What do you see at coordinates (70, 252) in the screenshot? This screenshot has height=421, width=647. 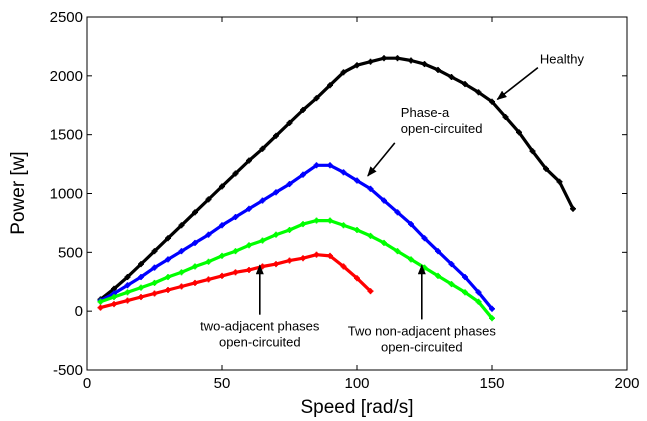 I see `y-tick-label: 500` at bounding box center [70, 252].